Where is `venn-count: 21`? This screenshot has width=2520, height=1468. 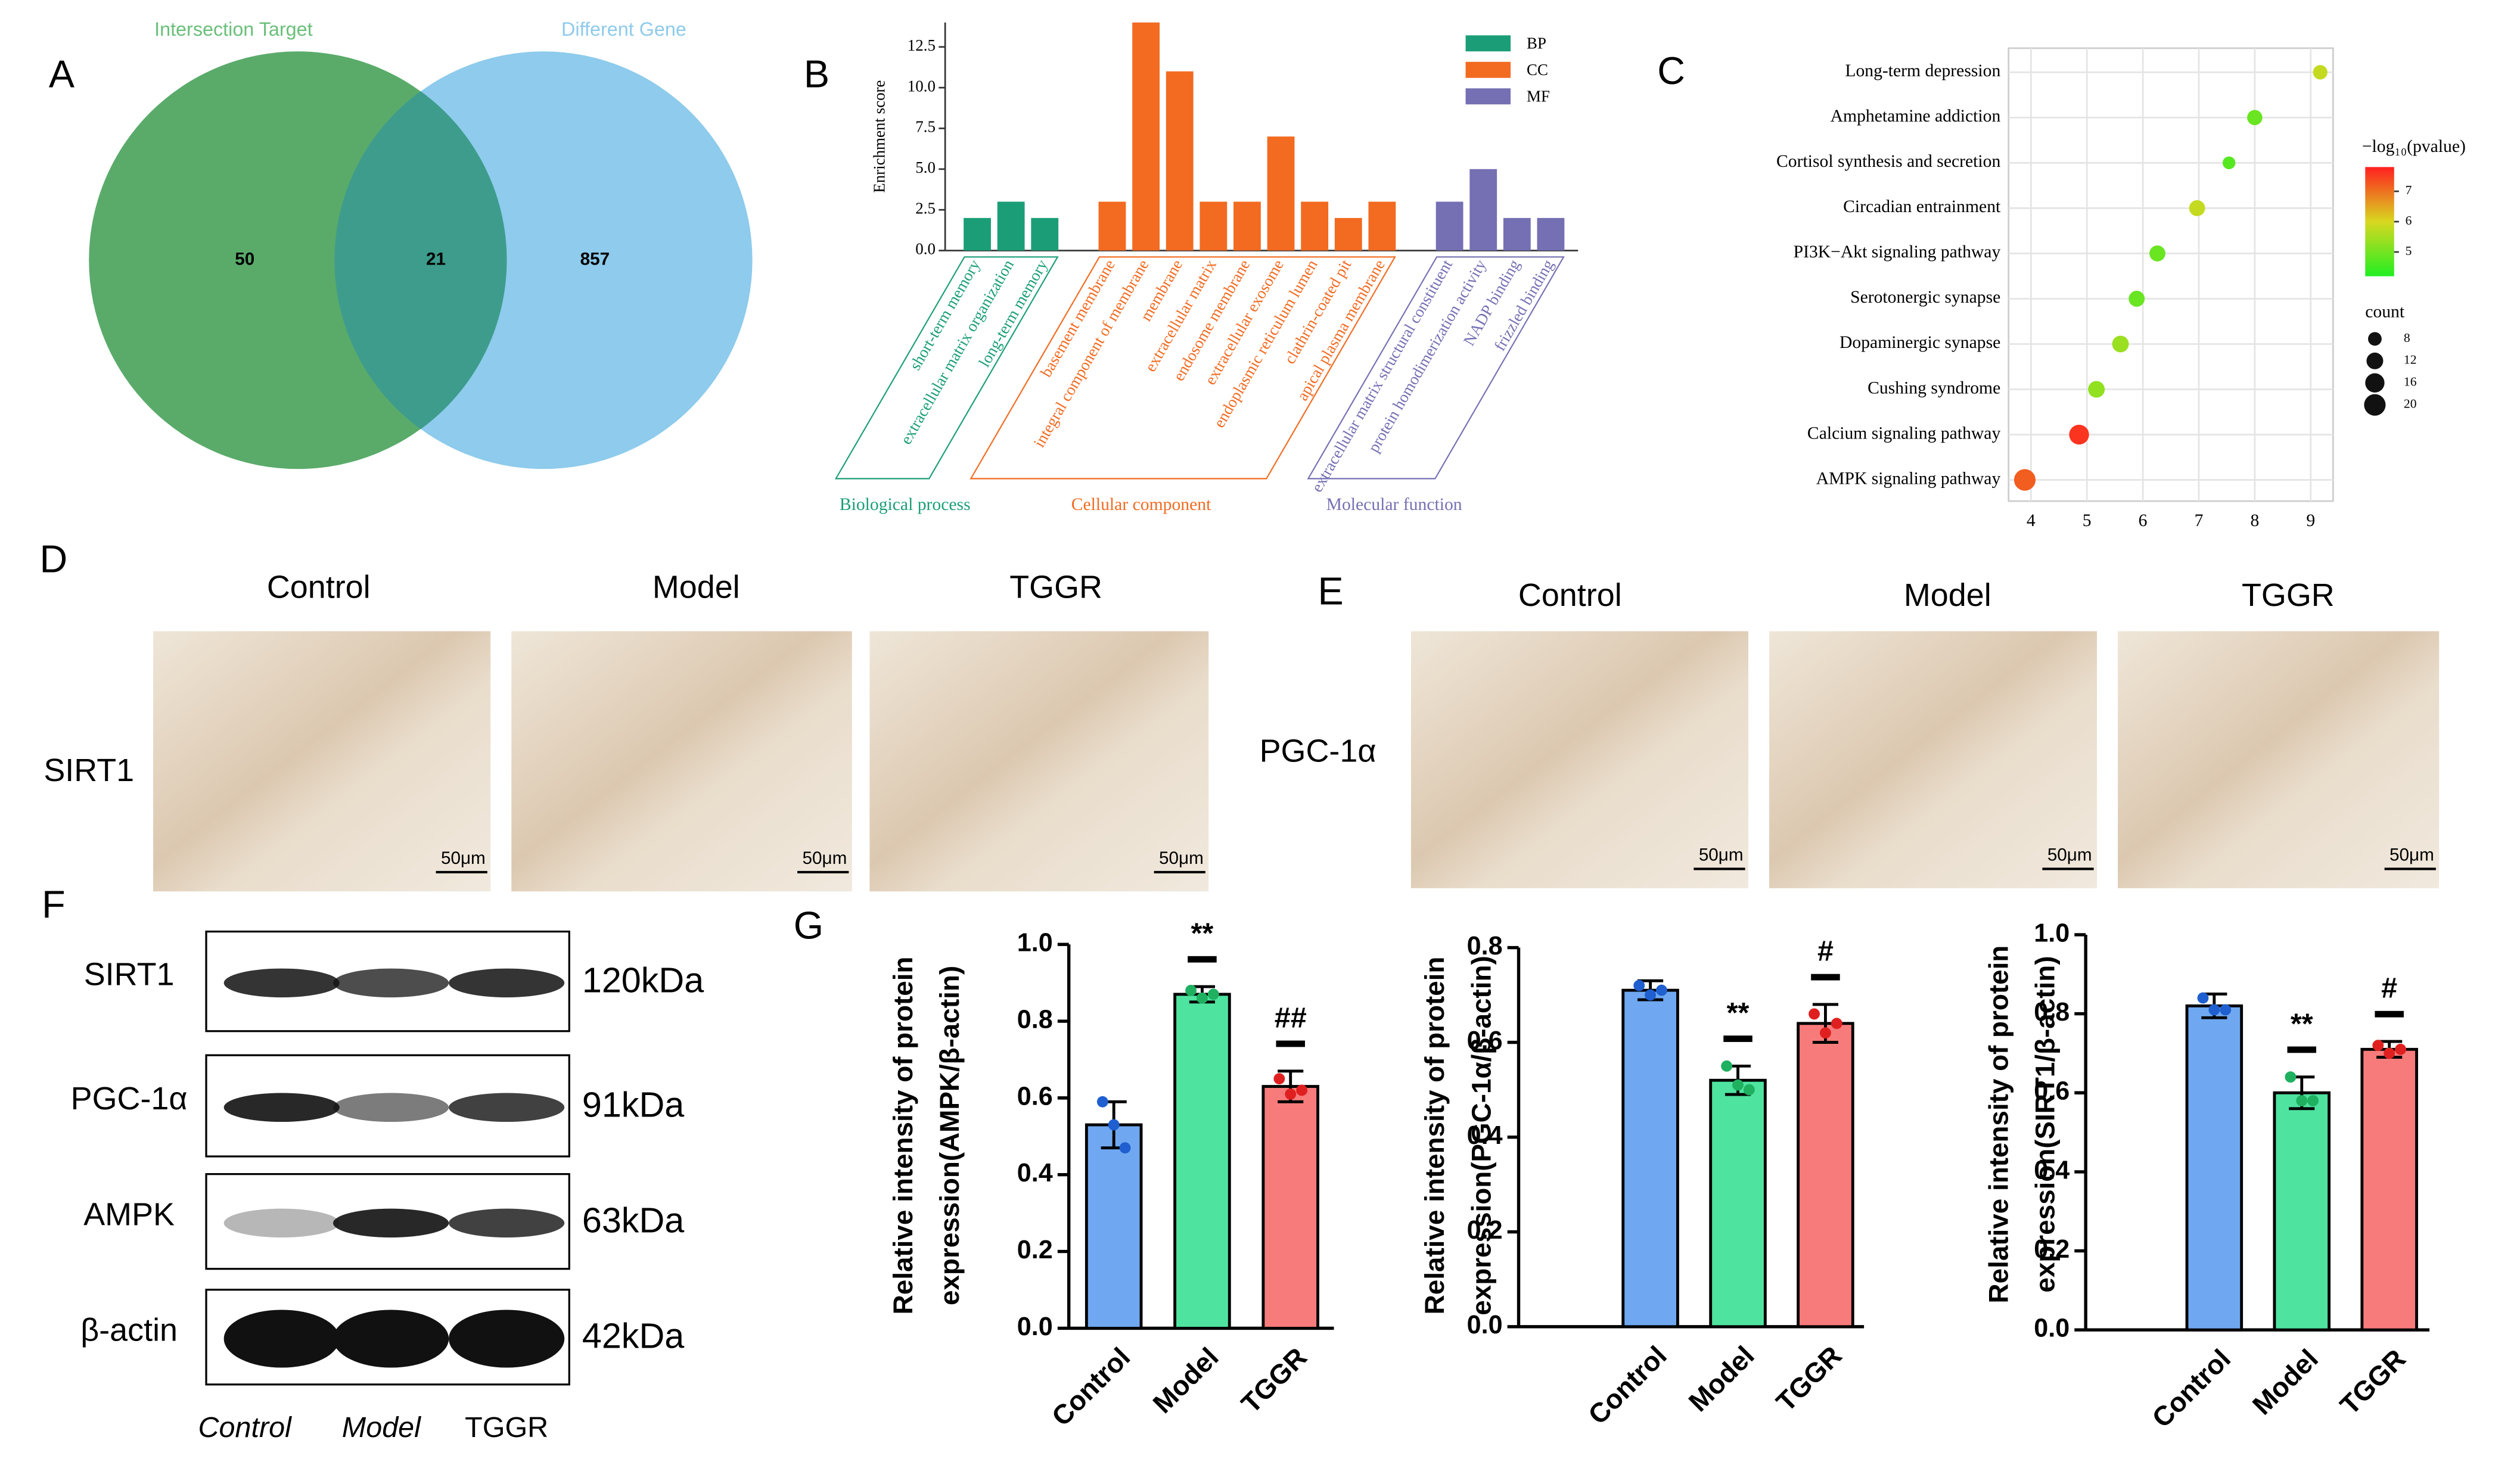
venn-count: 21 is located at coordinates (436, 259).